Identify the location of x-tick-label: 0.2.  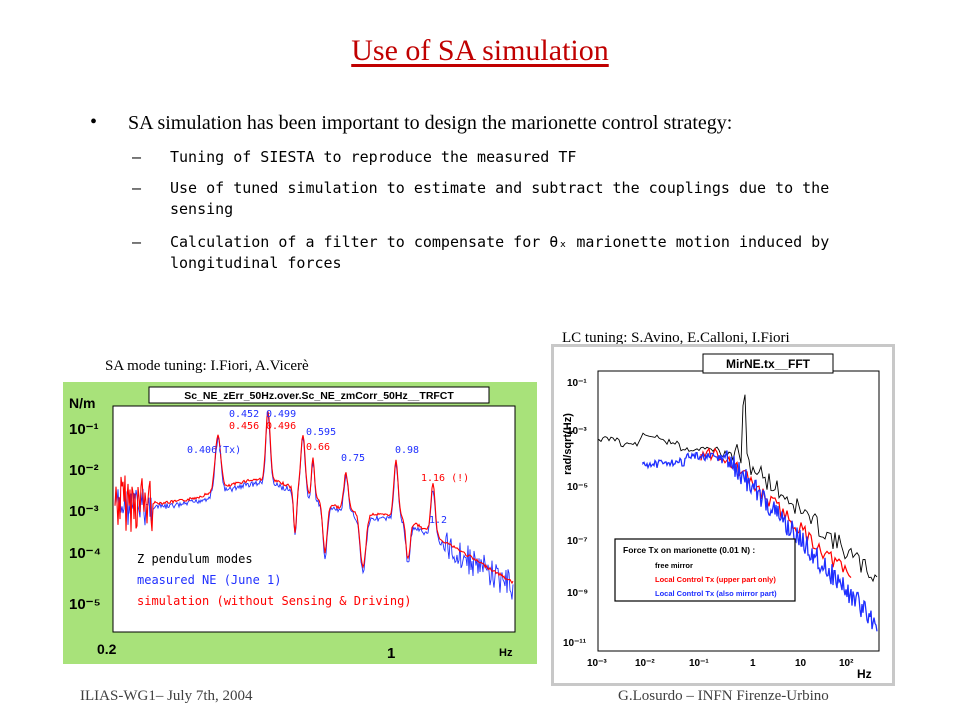
(107, 649).